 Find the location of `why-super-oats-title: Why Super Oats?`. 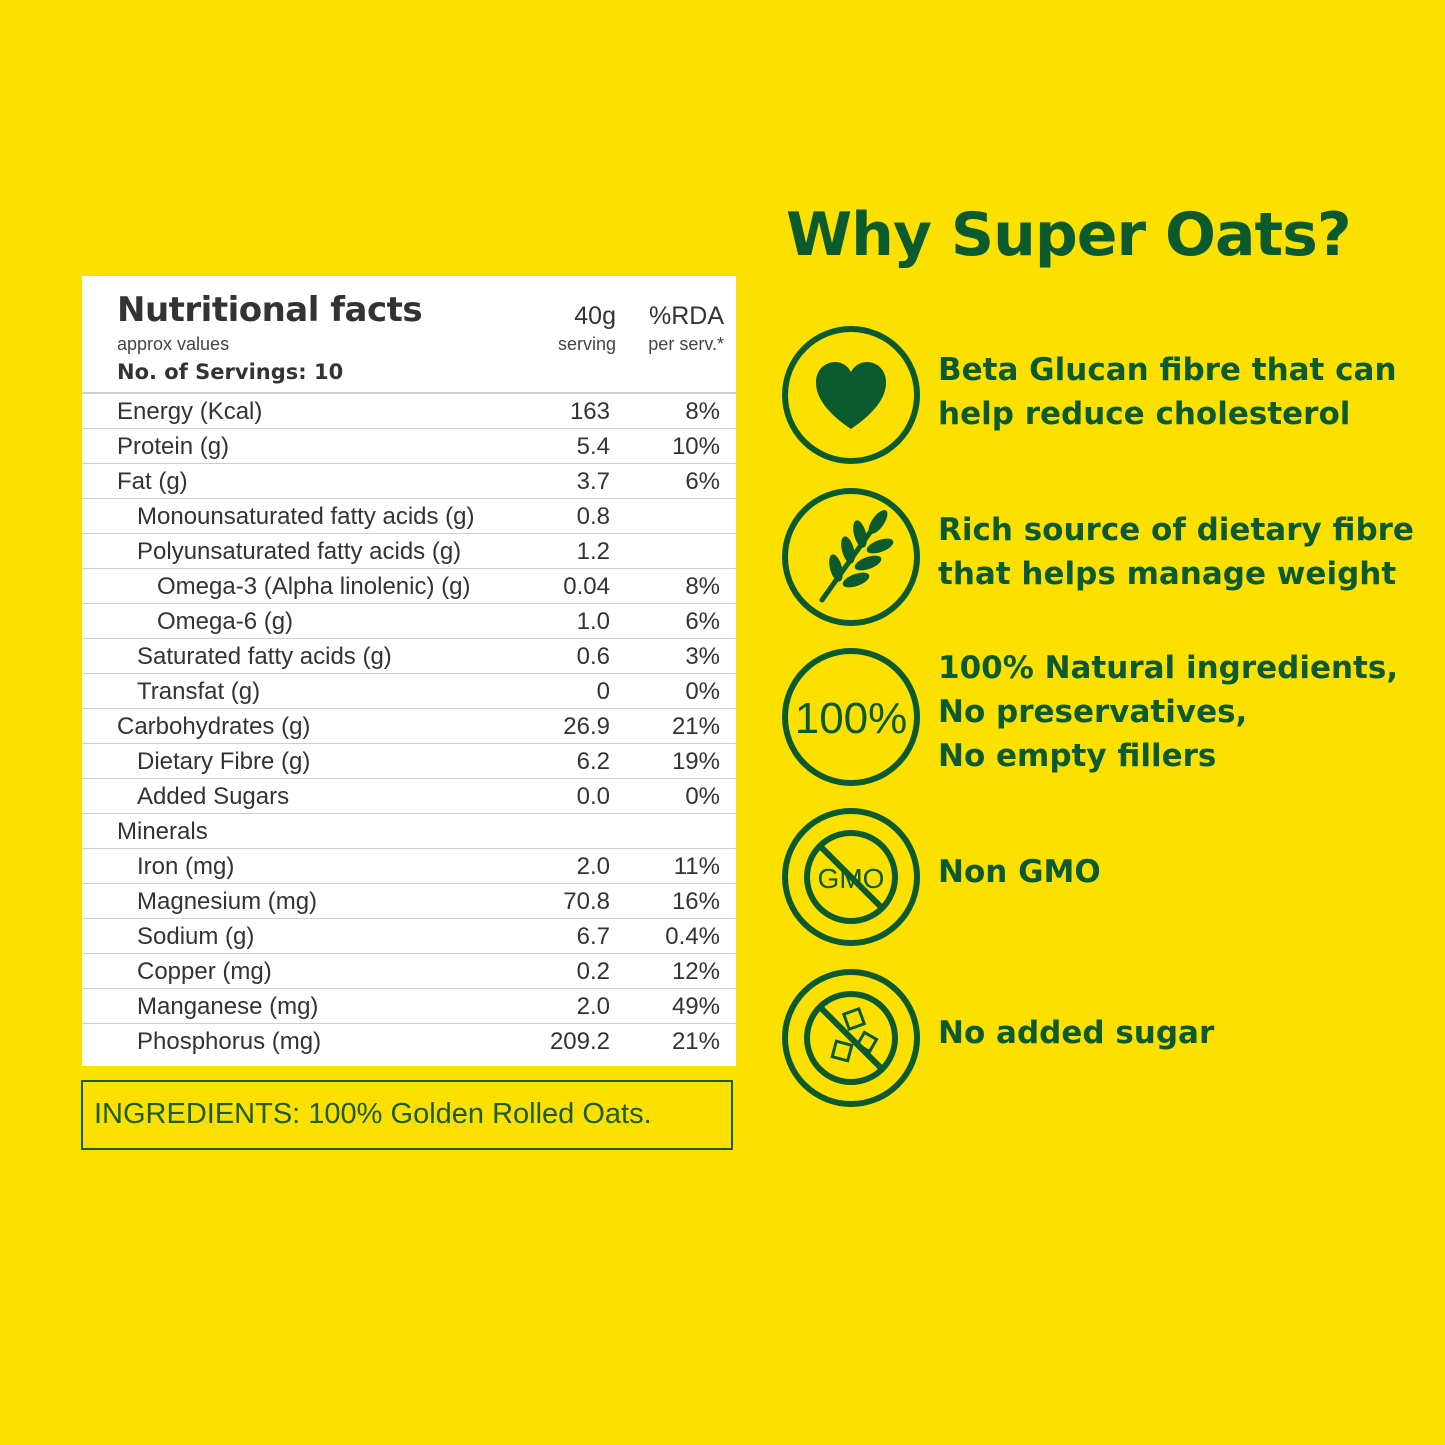

why-super-oats-title: Why Super Oats? is located at coordinates (1069, 235).